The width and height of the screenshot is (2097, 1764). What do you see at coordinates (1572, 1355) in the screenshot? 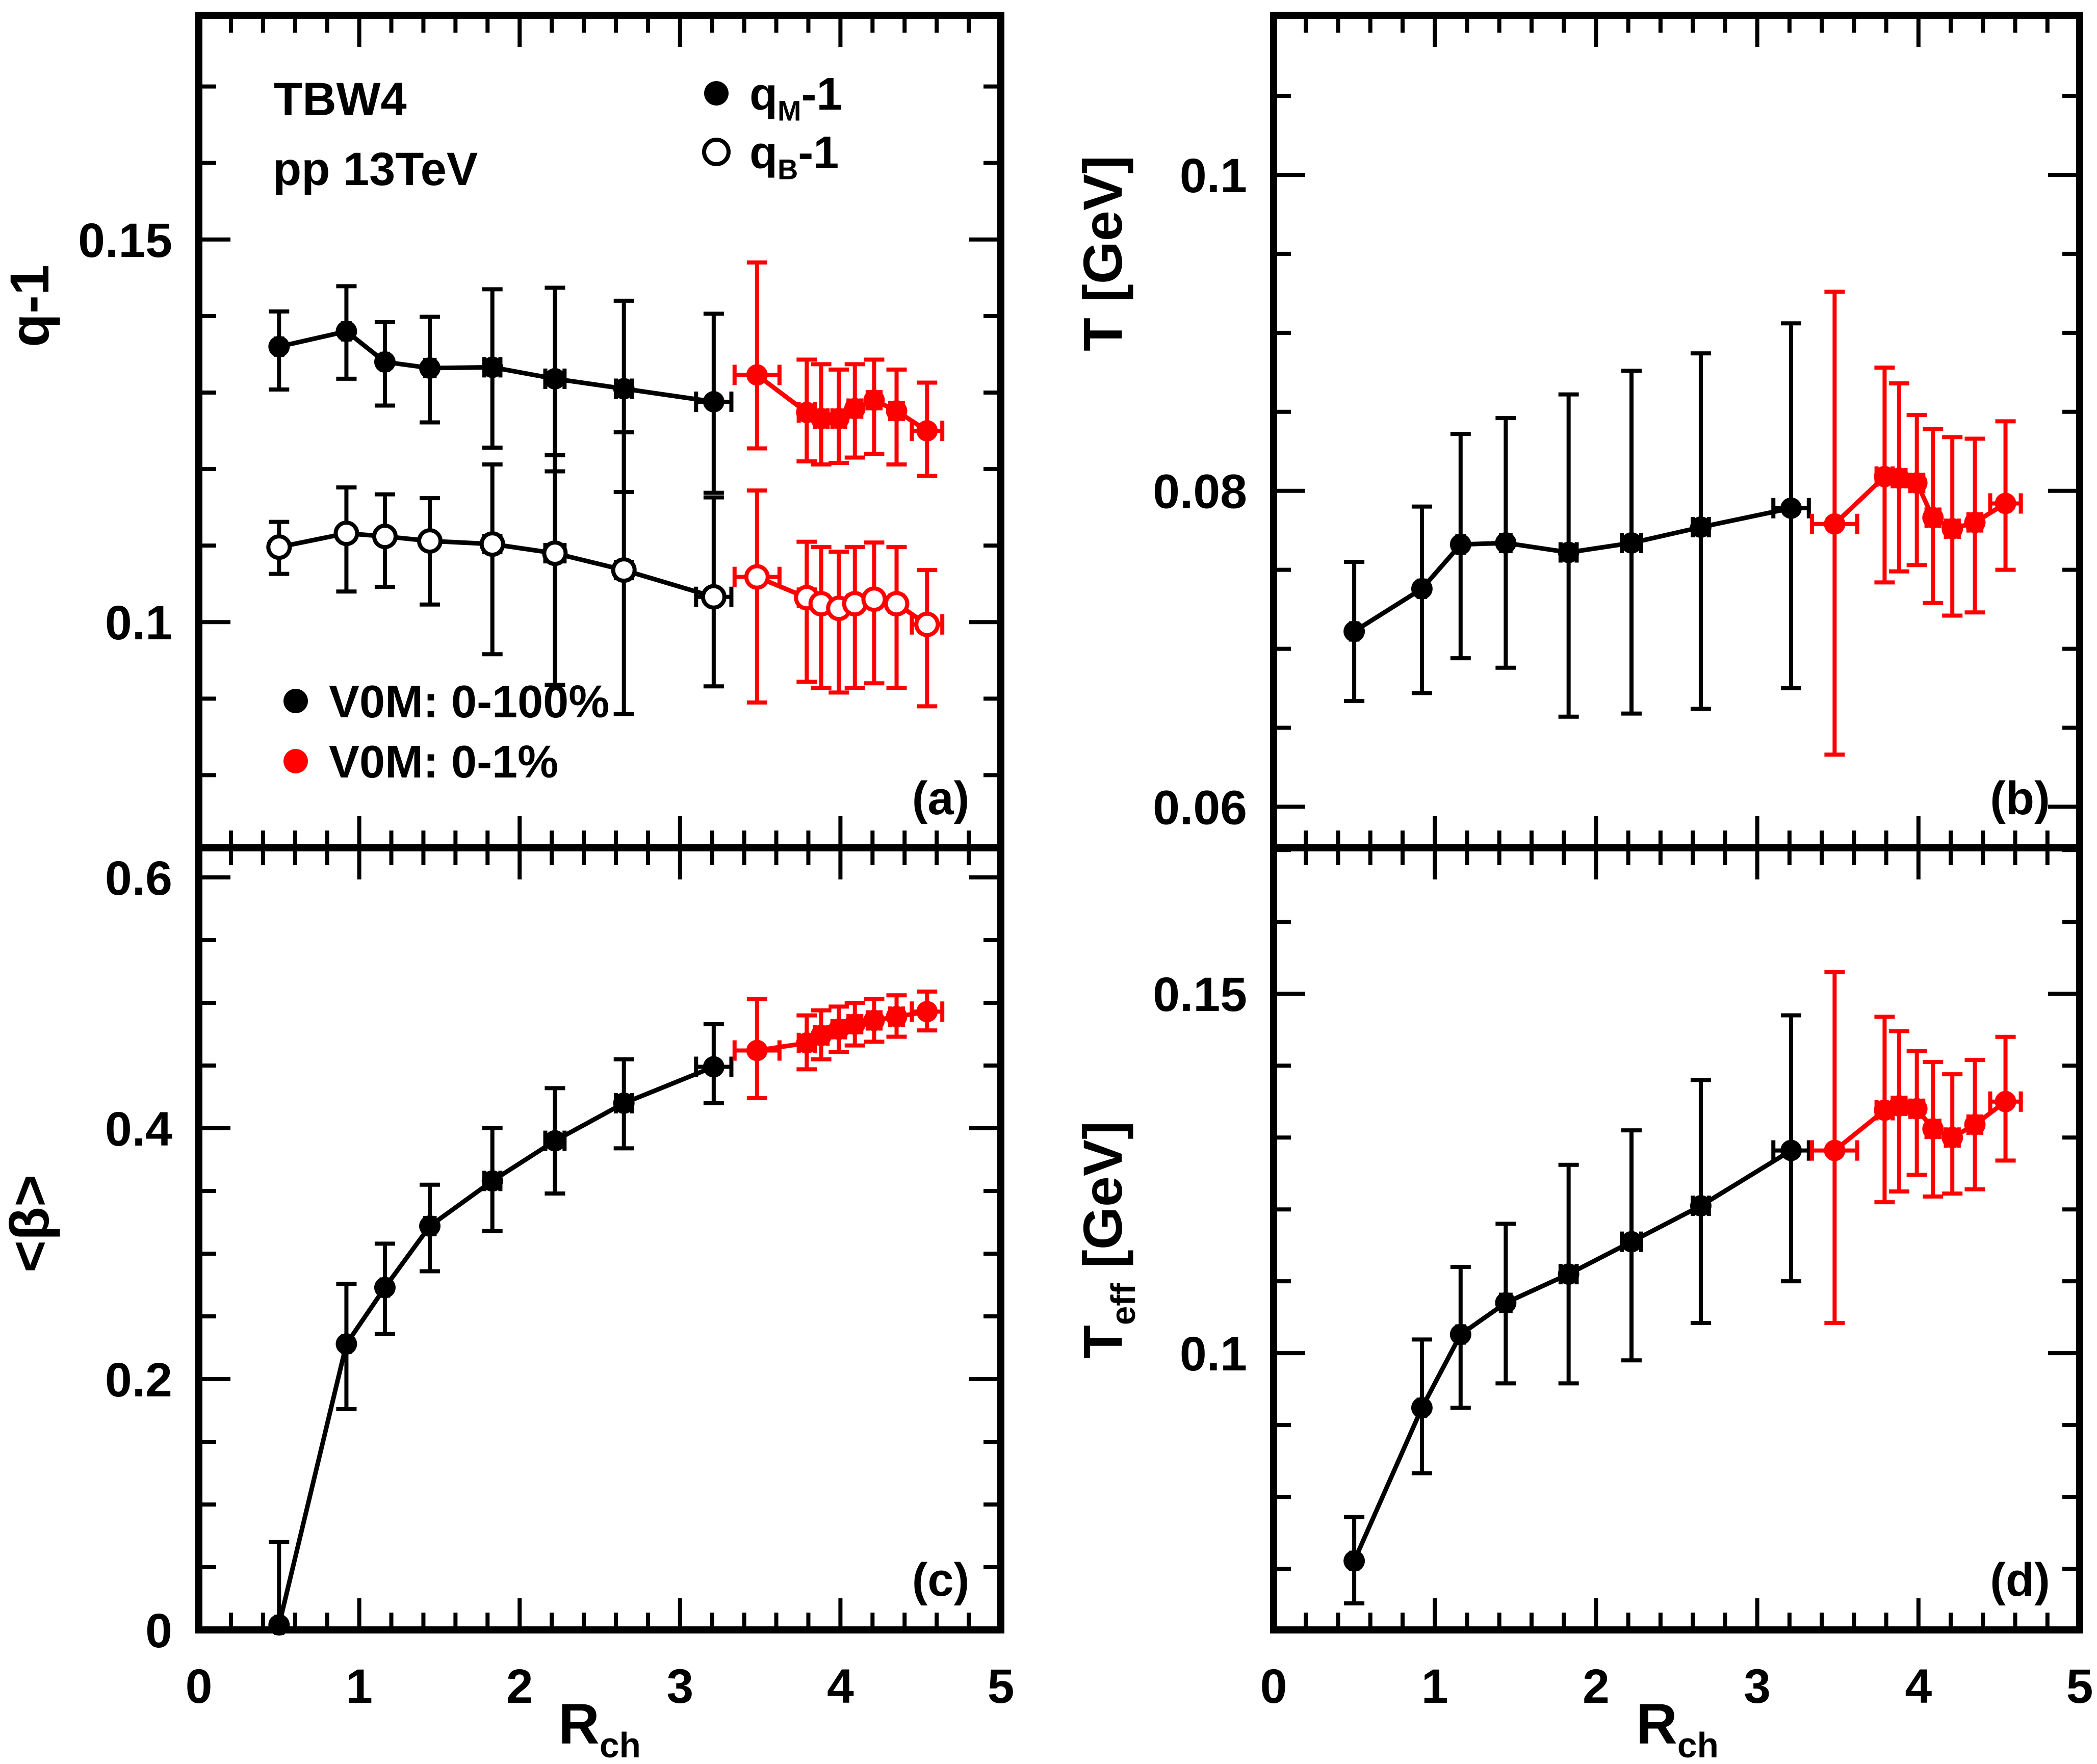
I see `series-Teff-black-line` at bounding box center [1572, 1355].